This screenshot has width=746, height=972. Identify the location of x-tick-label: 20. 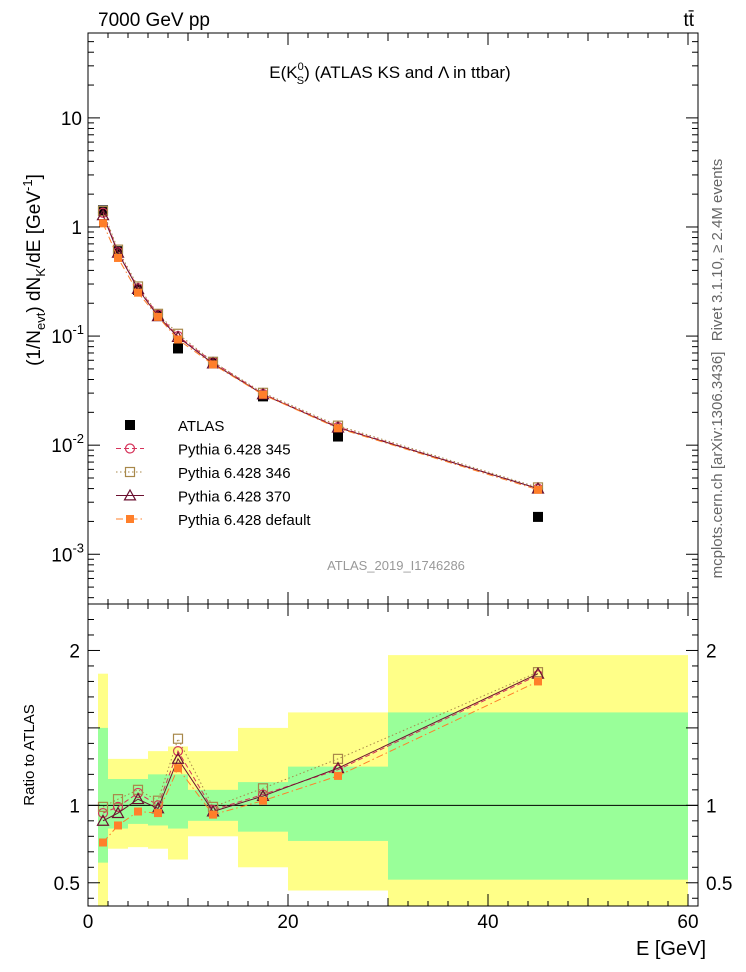
(287, 922).